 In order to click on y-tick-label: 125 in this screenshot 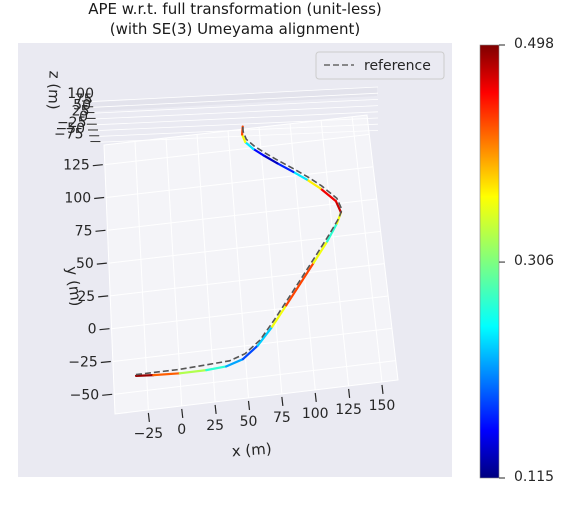, I will do `click(76, 166)`.